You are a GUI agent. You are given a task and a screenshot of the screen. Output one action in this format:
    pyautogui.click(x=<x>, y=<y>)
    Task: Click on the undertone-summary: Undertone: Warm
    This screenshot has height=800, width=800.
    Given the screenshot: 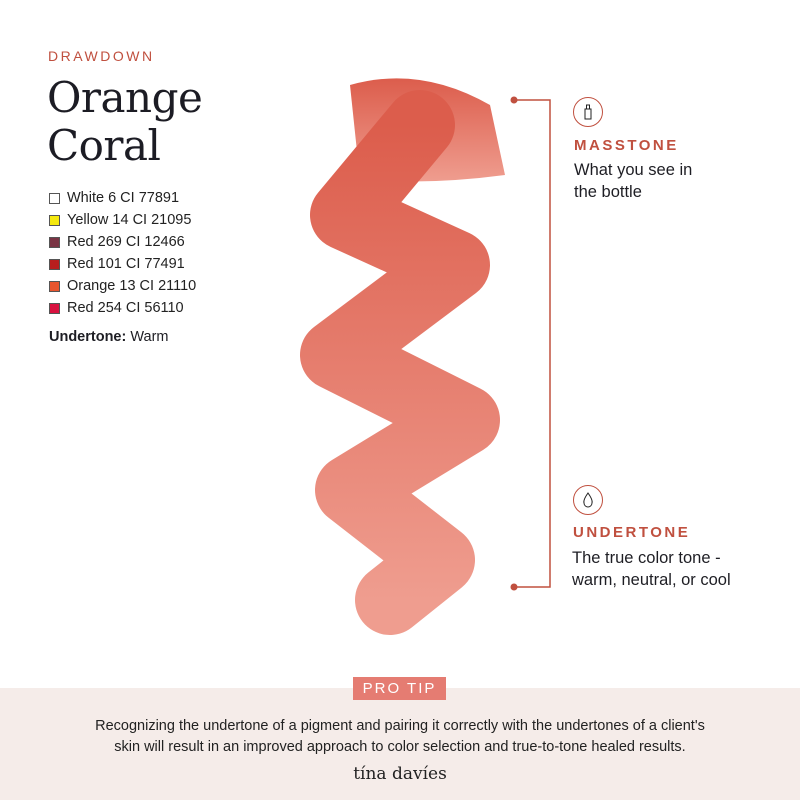 What is the action you would take?
    pyautogui.click(x=109, y=337)
    